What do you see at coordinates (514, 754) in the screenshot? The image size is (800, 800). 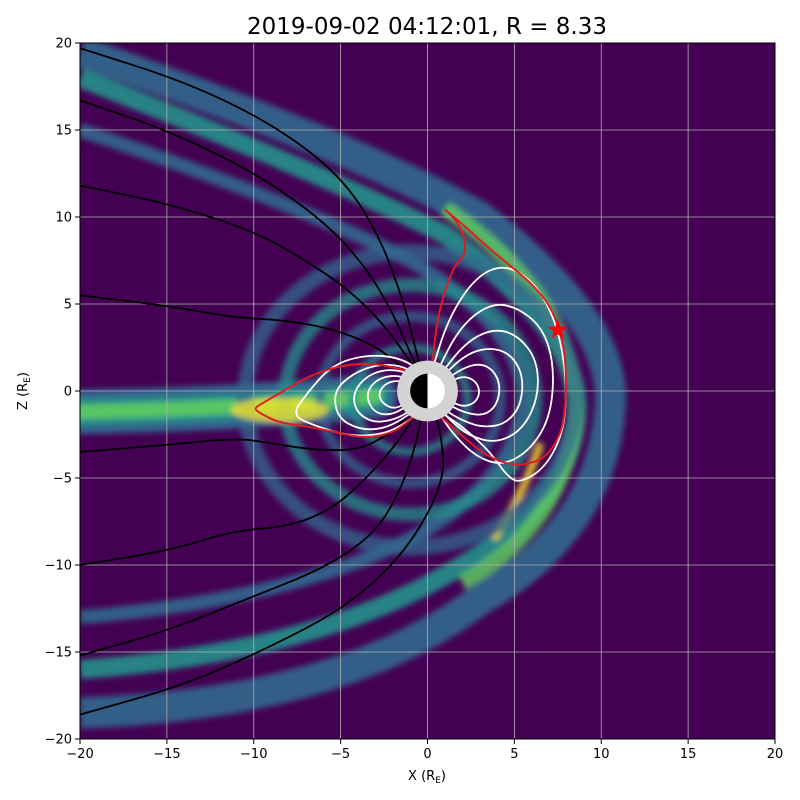 I see `x-tick-label: 5` at bounding box center [514, 754].